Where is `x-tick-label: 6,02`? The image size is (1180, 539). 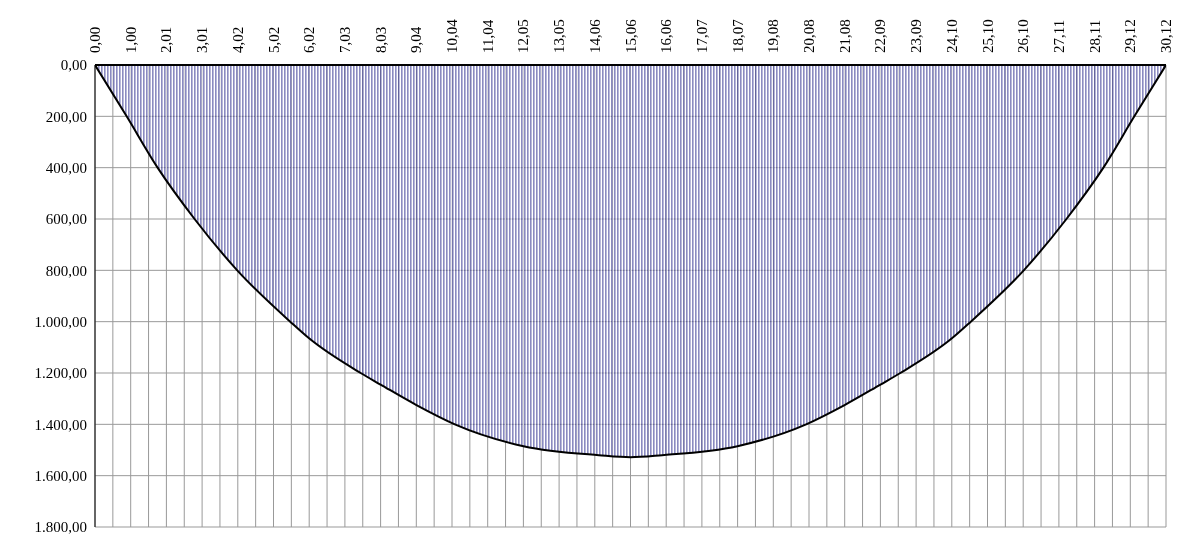 x-tick-label: 6,02 is located at coordinates (309, 39).